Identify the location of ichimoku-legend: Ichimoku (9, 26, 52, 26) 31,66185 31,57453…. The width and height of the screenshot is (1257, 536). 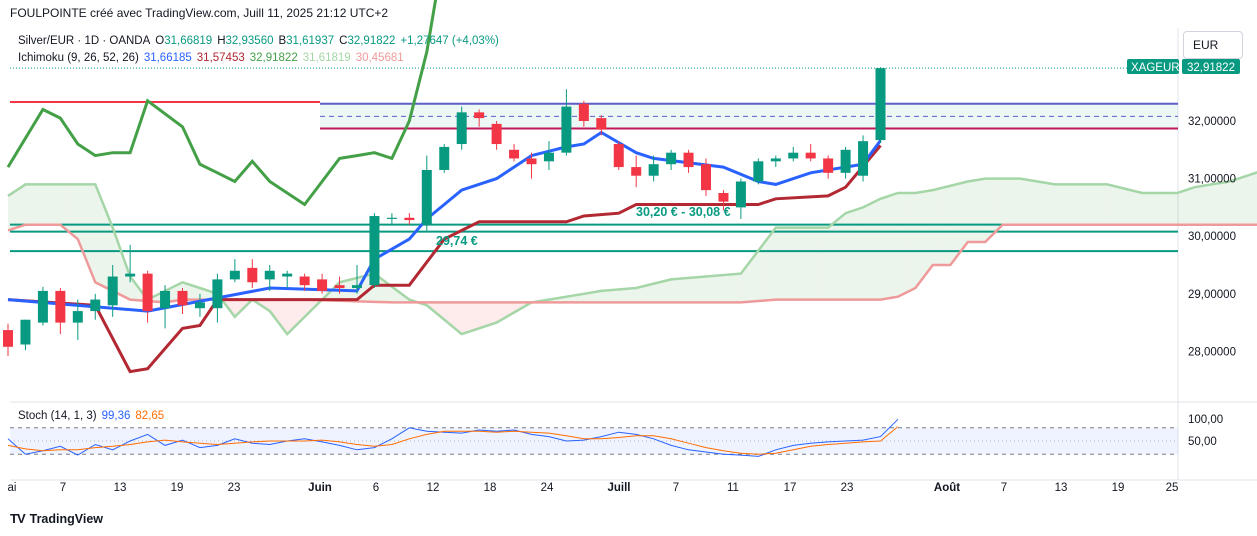
(211, 58).